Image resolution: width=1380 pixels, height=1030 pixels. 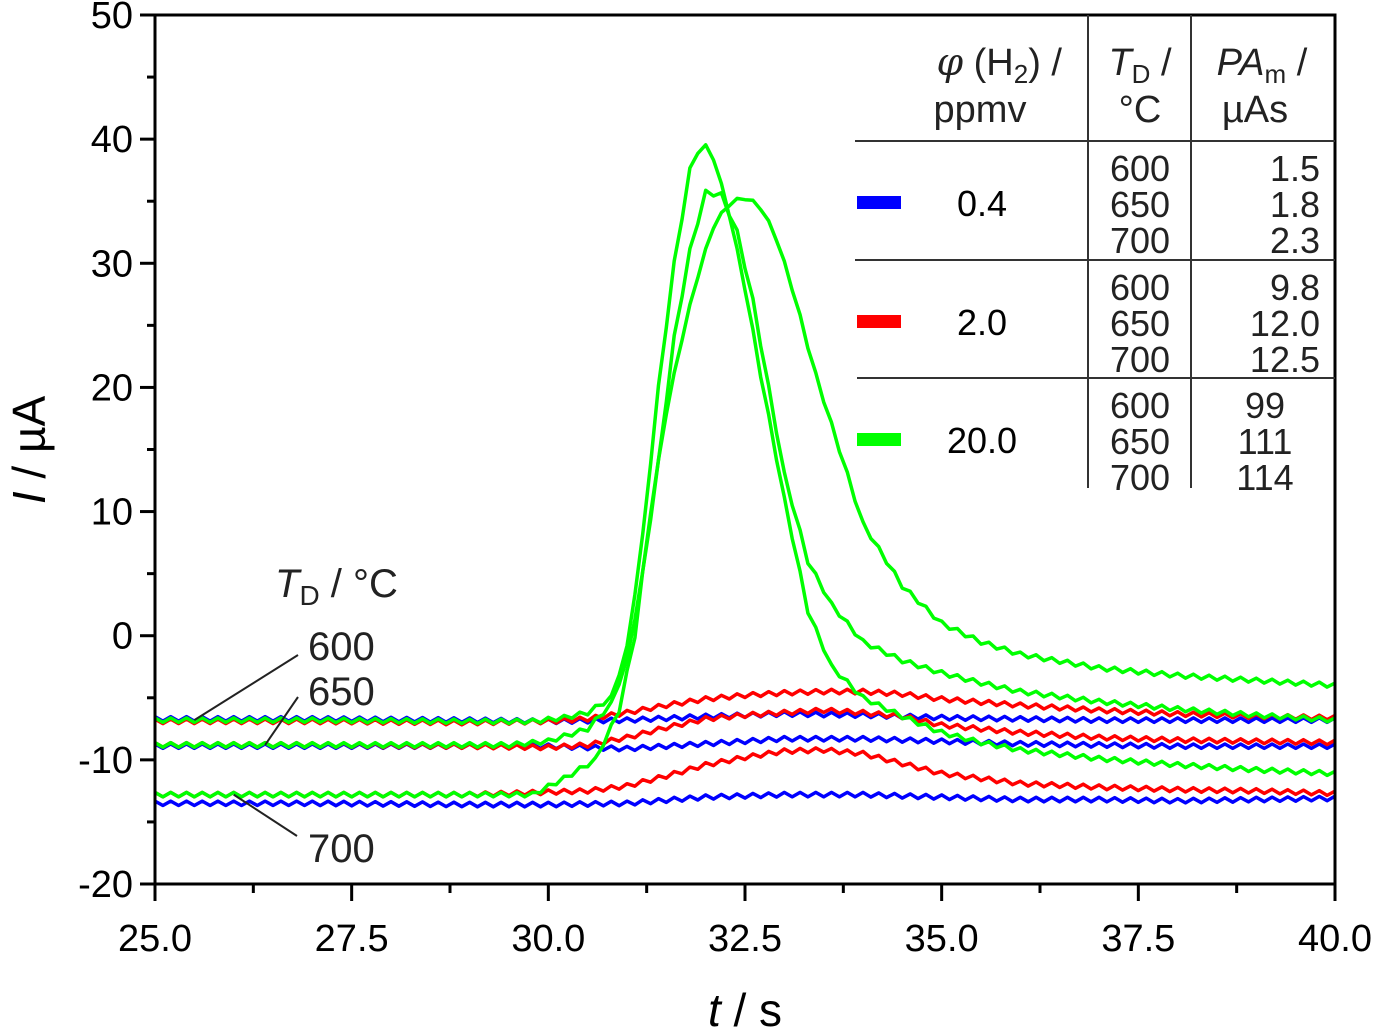 I want to click on legend-peak-area: 114, so click(x=1264, y=477).